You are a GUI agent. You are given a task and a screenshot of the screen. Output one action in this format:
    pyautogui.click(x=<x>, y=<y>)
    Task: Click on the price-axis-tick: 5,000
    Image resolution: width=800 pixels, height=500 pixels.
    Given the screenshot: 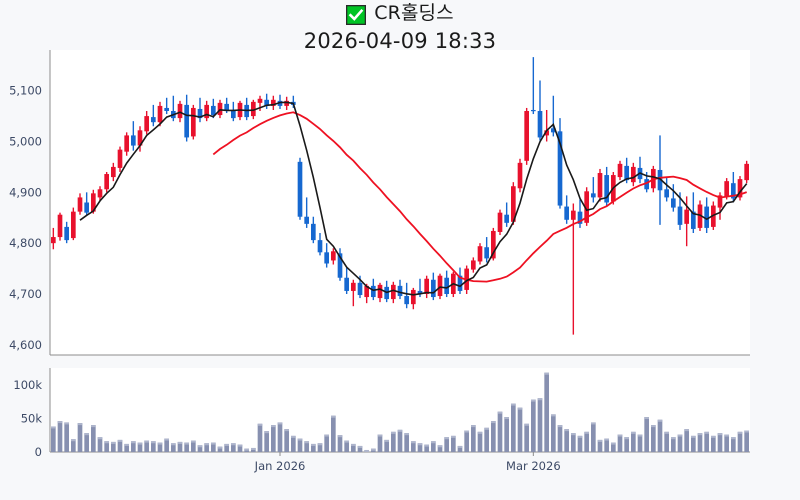 What is the action you would take?
    pyautogui.click(x=25, y=142)
    